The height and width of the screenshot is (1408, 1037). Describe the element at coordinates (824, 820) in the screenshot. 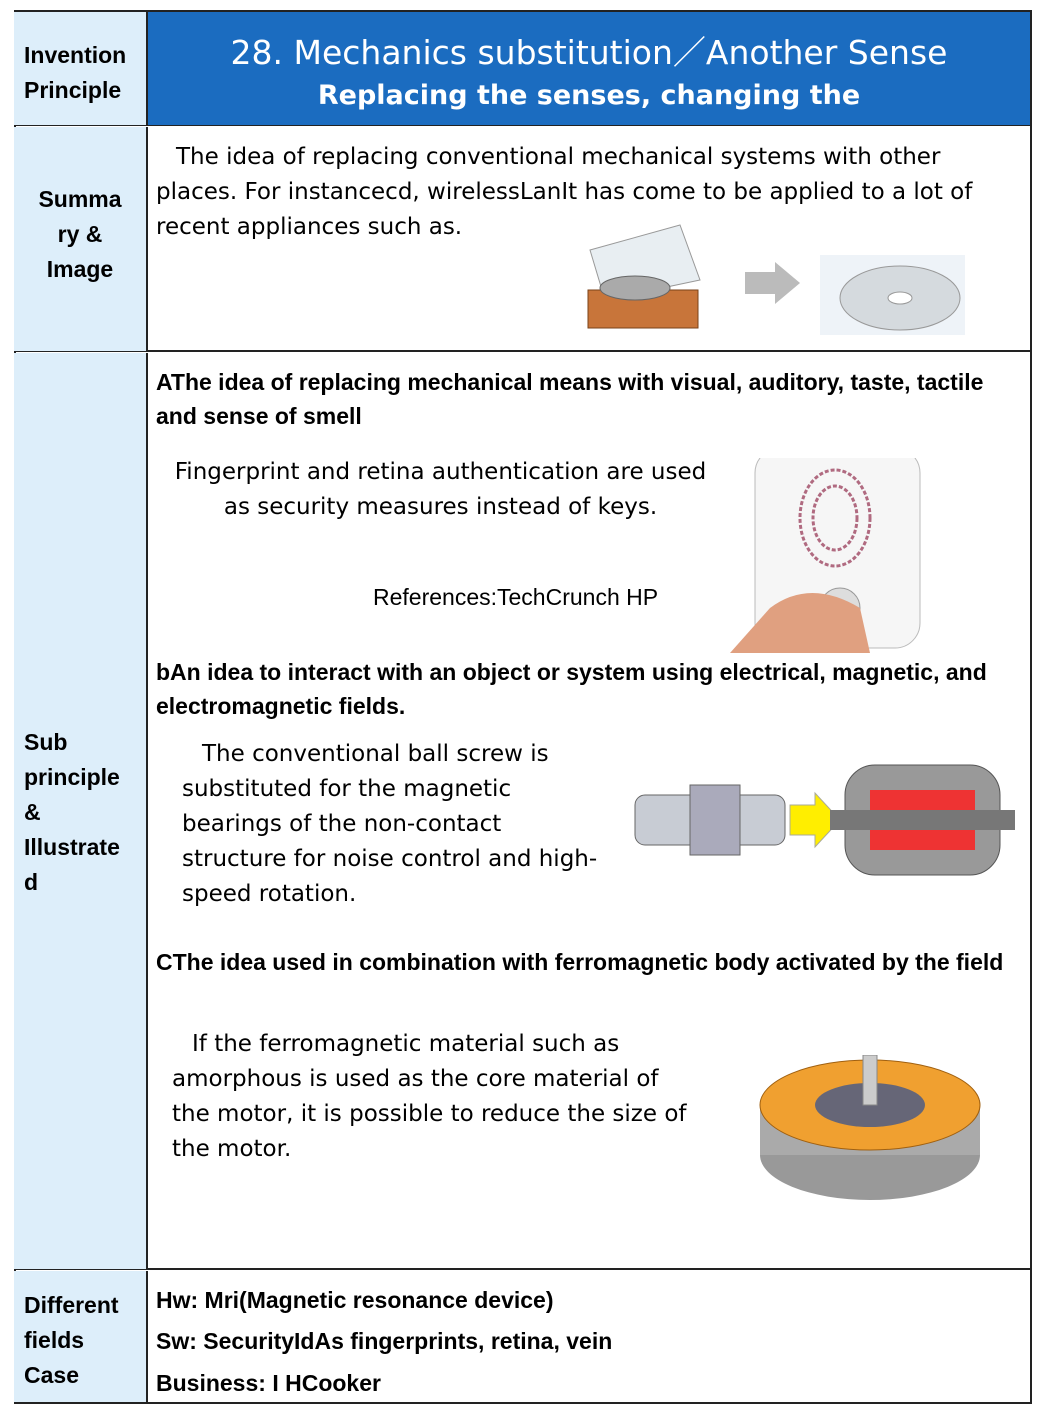

I see `bearing-image` at that location.